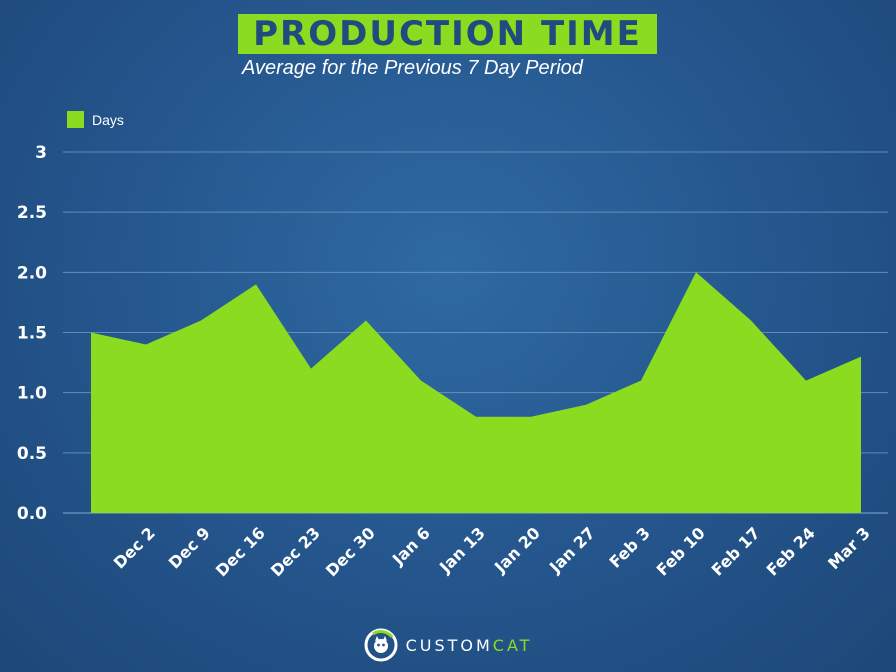 This screenshot has height=672, width=896. I want to click on x-tick-label: Feb 10, so click(681, 551).